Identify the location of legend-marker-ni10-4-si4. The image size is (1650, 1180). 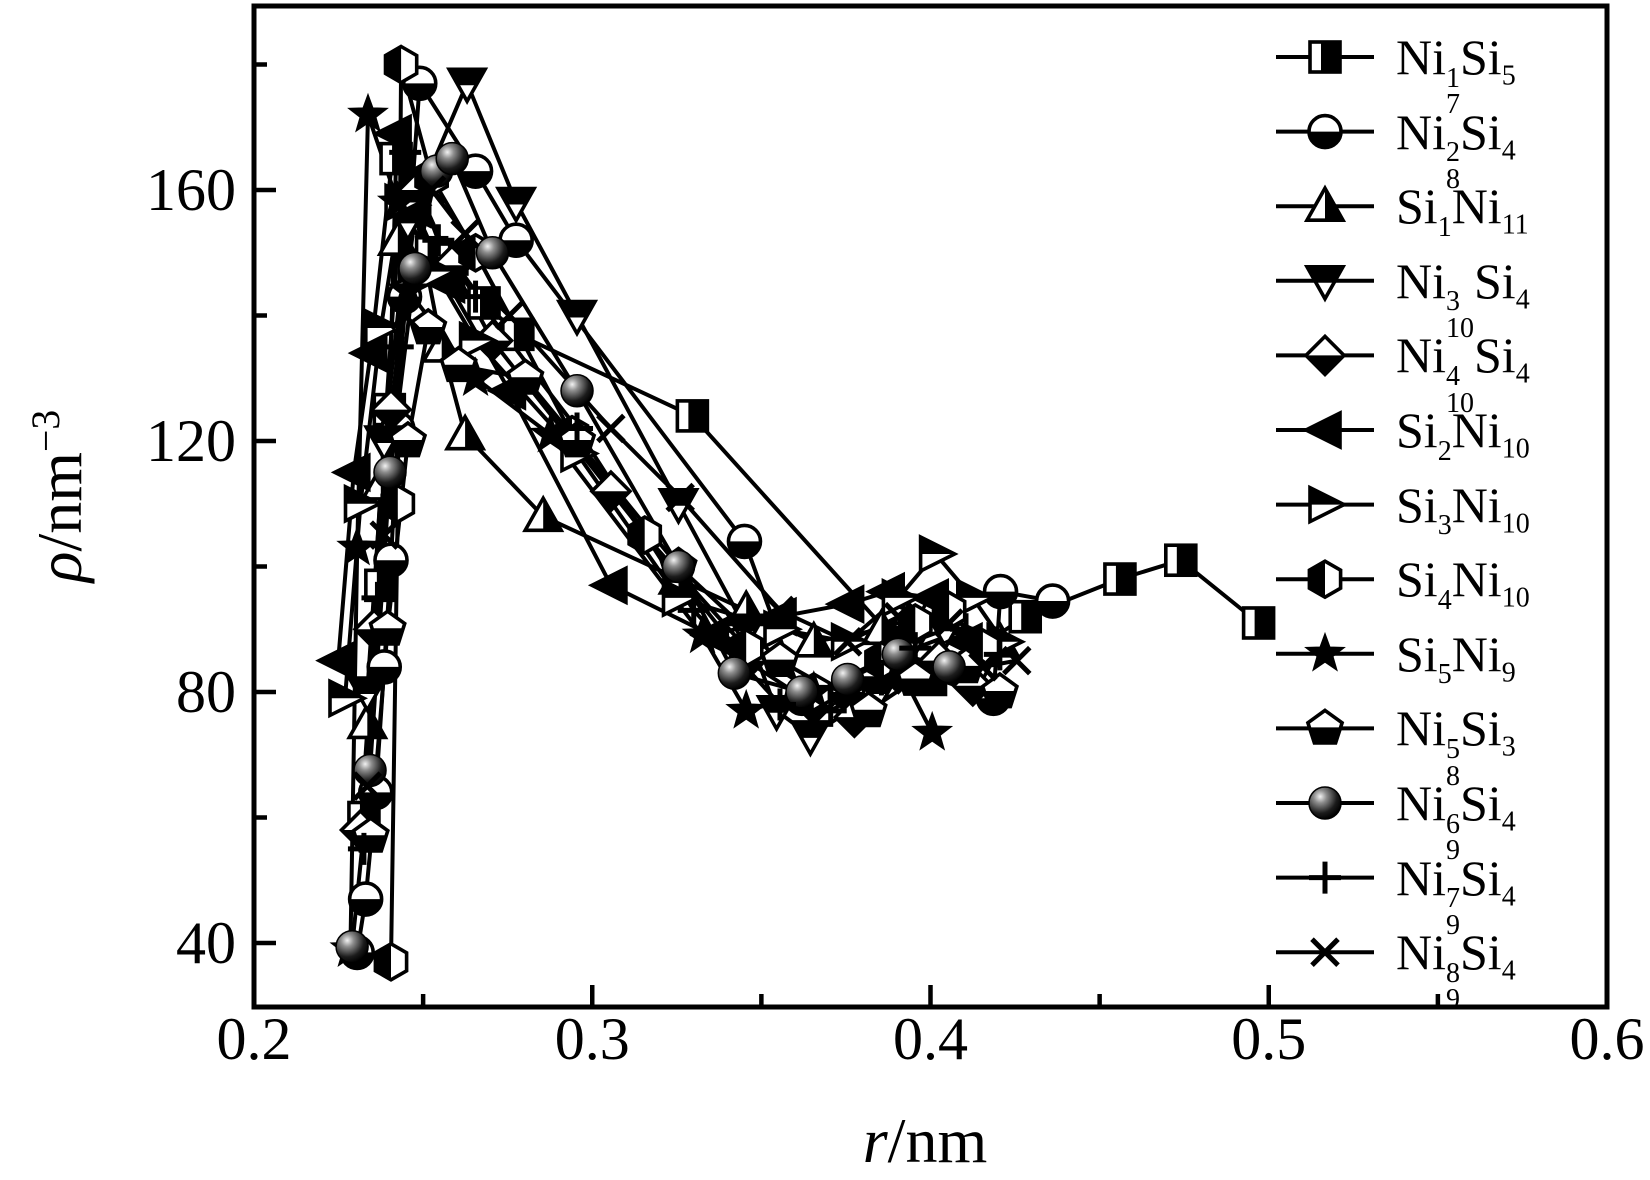
(1325, 355).